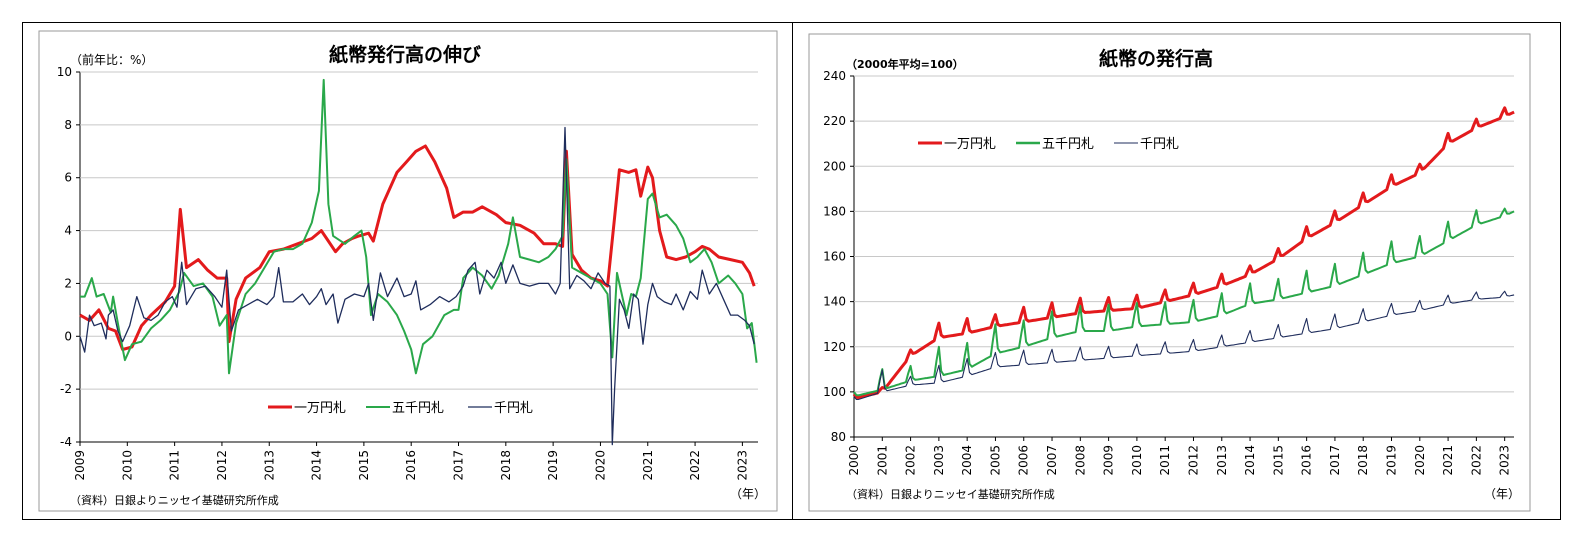  What do you see at coordinates (838, 437) in the screenshot?
I see `y-tick-label: 80` at bounding box center [838, 437].